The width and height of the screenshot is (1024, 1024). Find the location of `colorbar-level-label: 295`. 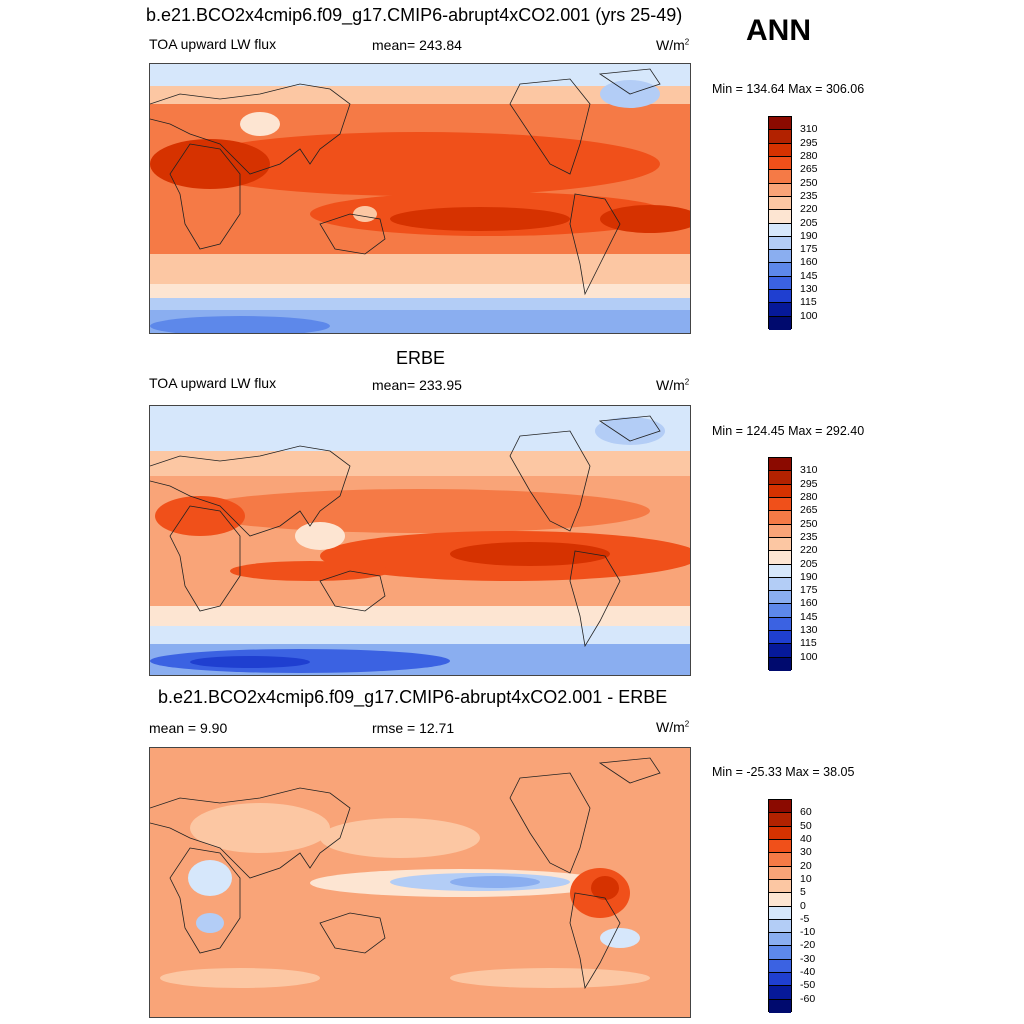

colorbar-level-label: 295 is located at coordinates (809, 142).